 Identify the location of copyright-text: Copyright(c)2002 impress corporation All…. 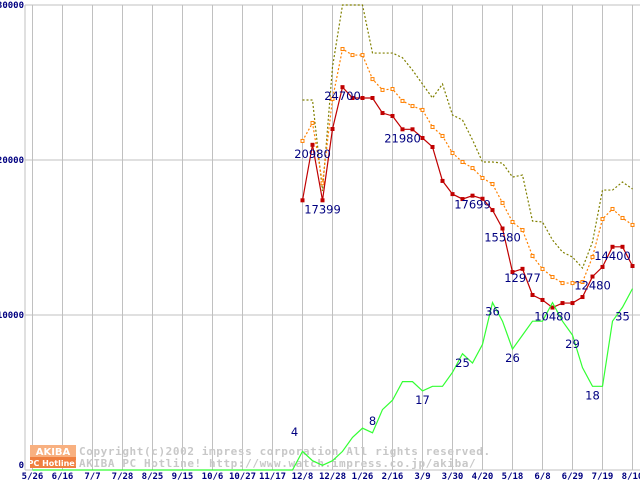
(285, 451).